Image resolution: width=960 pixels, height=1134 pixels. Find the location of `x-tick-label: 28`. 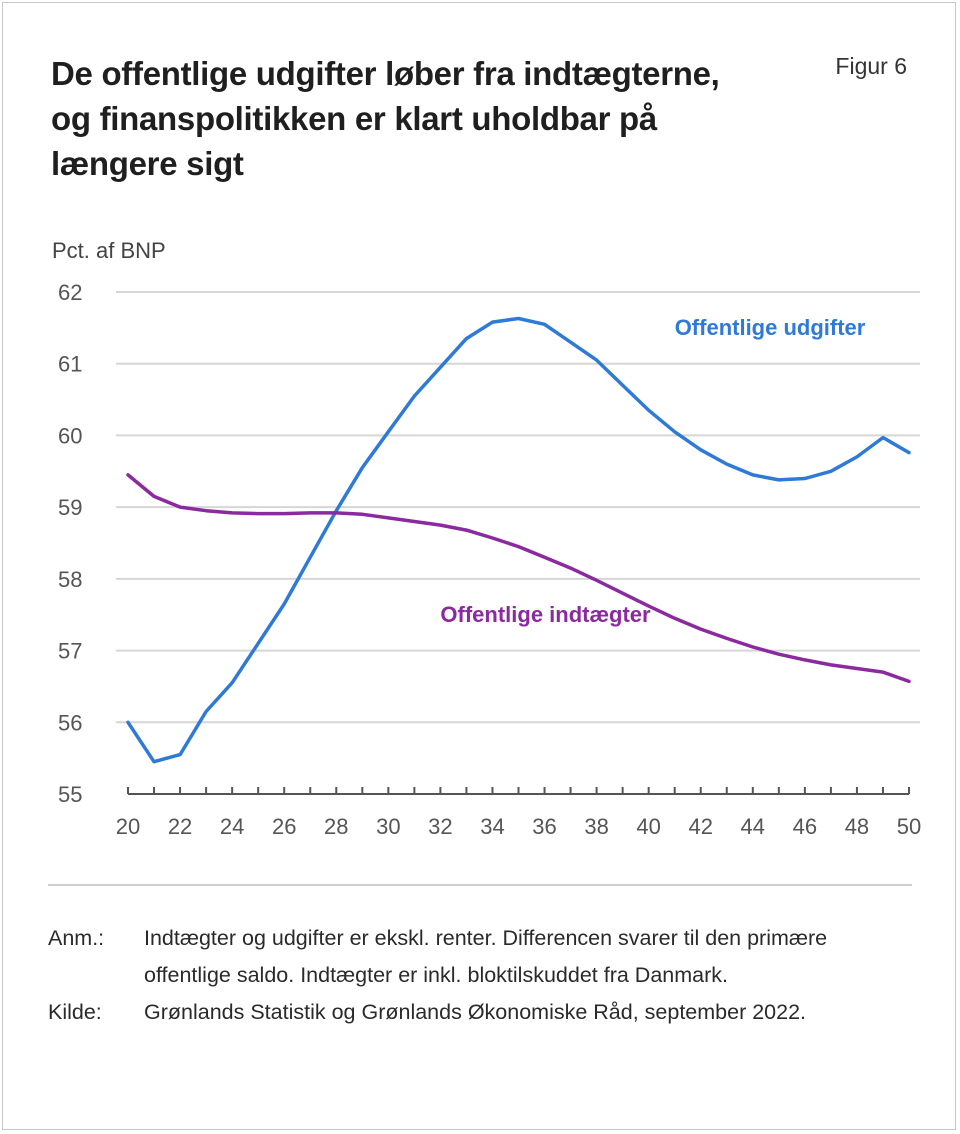

x-tick-label: 28 is located at coordinates (336, 826).